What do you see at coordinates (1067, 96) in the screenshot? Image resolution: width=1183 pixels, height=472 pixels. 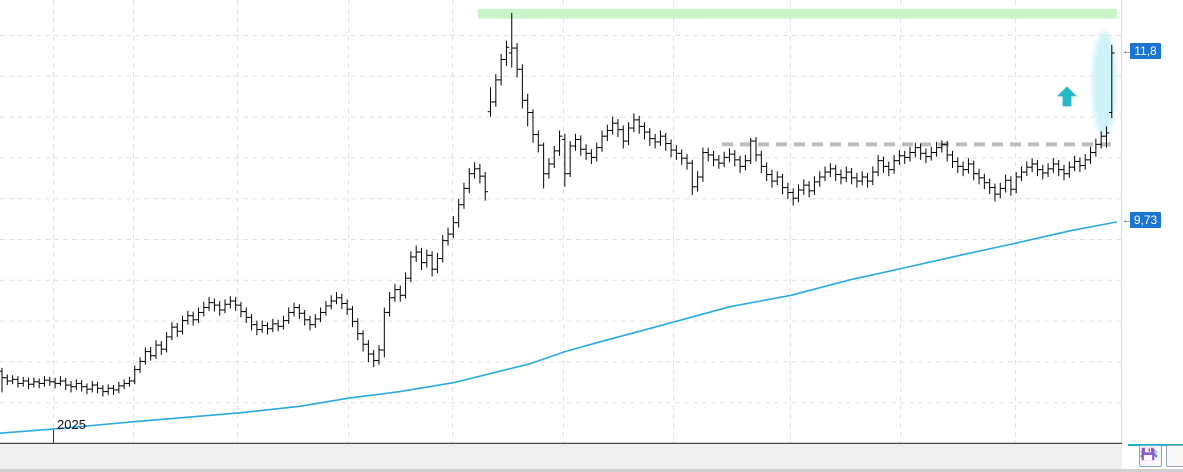 I see `up-arrow-annotation` at bounding box center [1067, 96].